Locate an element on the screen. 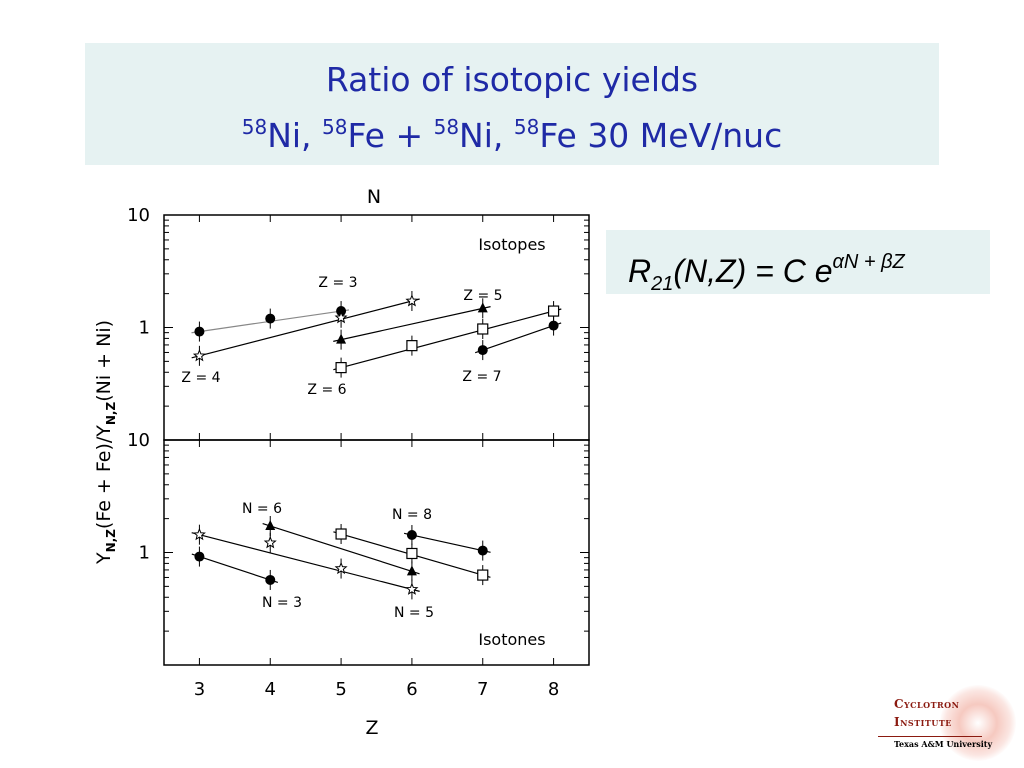 This screenshot has width=1024, height=768. formula: R21(N,Z) = C eαN + βZ is located at coordinates (766, 273).